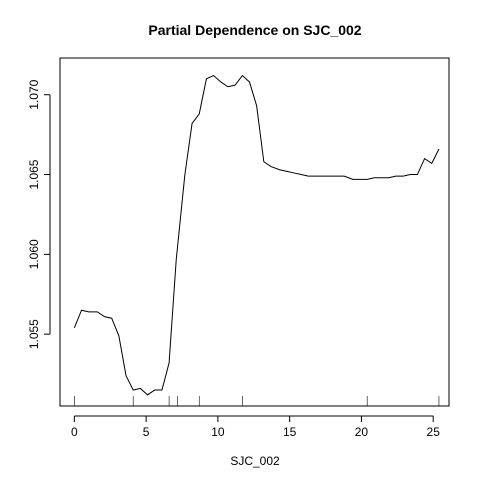 The image size is (480, 480). Describe the element at coordinates (39, 214) in the screenshot. I see `y-axis: 1.055 1.060 1.065 1.070` at that location.